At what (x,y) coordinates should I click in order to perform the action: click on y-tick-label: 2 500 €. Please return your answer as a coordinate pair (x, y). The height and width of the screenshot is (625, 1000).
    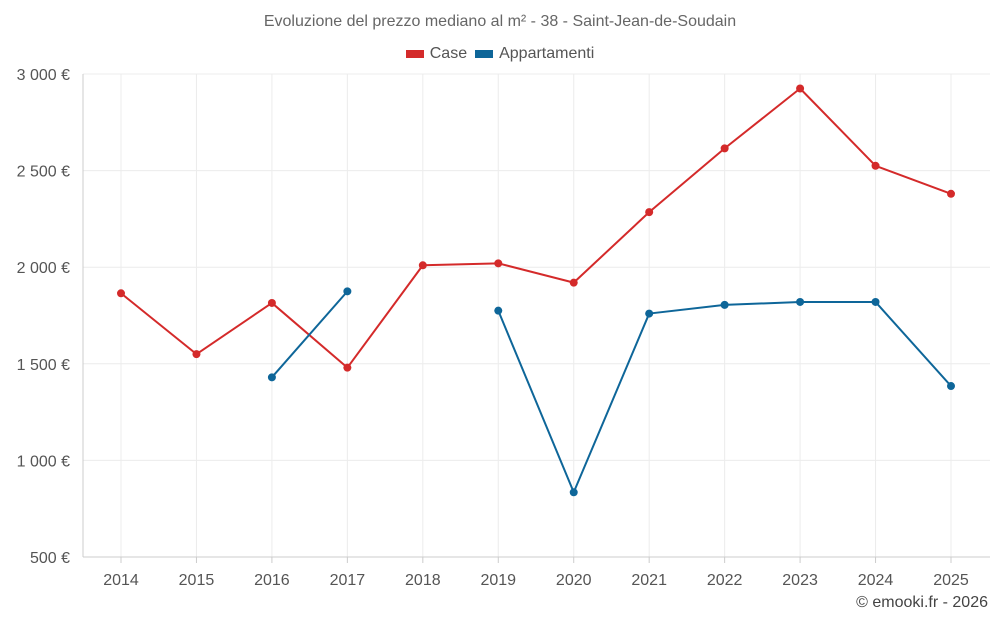
    Looking at the image, I should click on (43, 172).